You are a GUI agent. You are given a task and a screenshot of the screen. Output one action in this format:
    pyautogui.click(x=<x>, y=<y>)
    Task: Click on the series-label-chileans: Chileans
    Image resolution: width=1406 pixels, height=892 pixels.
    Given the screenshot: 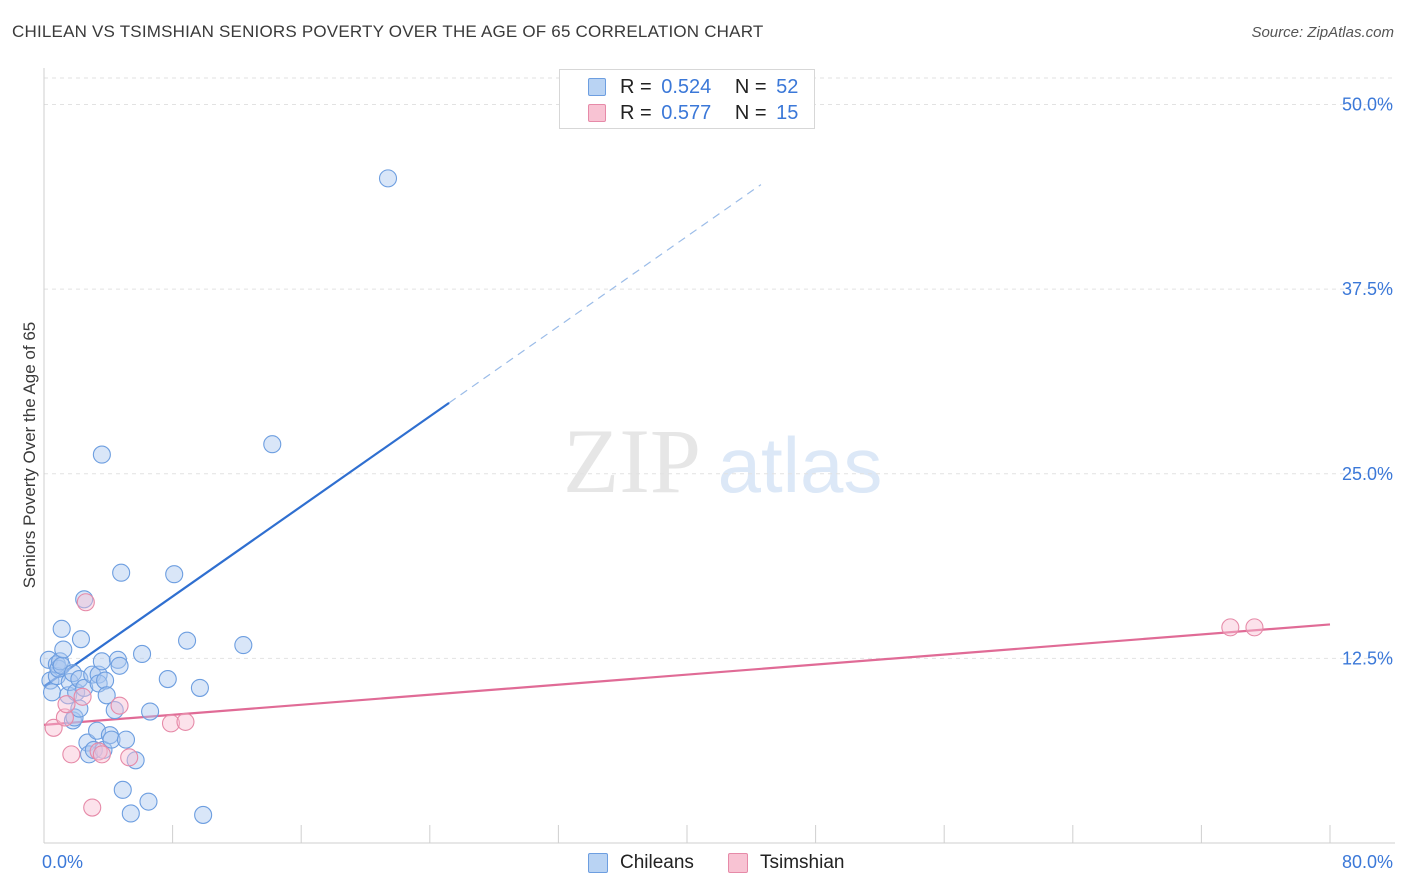 What is the action you would take?
    pyautogui.click(x=657, y=862)
    